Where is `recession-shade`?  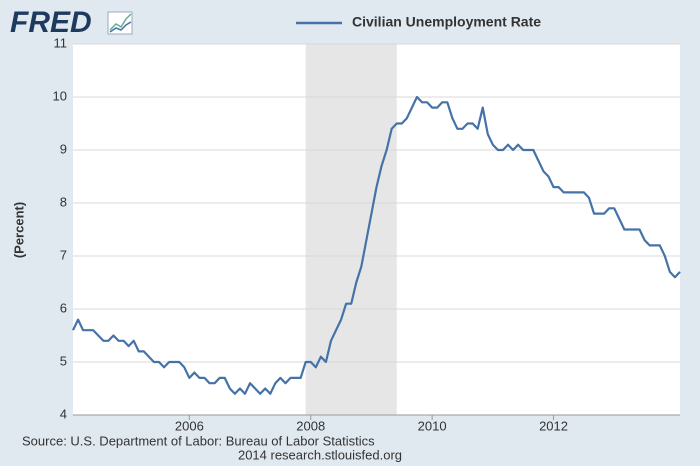
recession-shade is located at coordinates (351, 229).